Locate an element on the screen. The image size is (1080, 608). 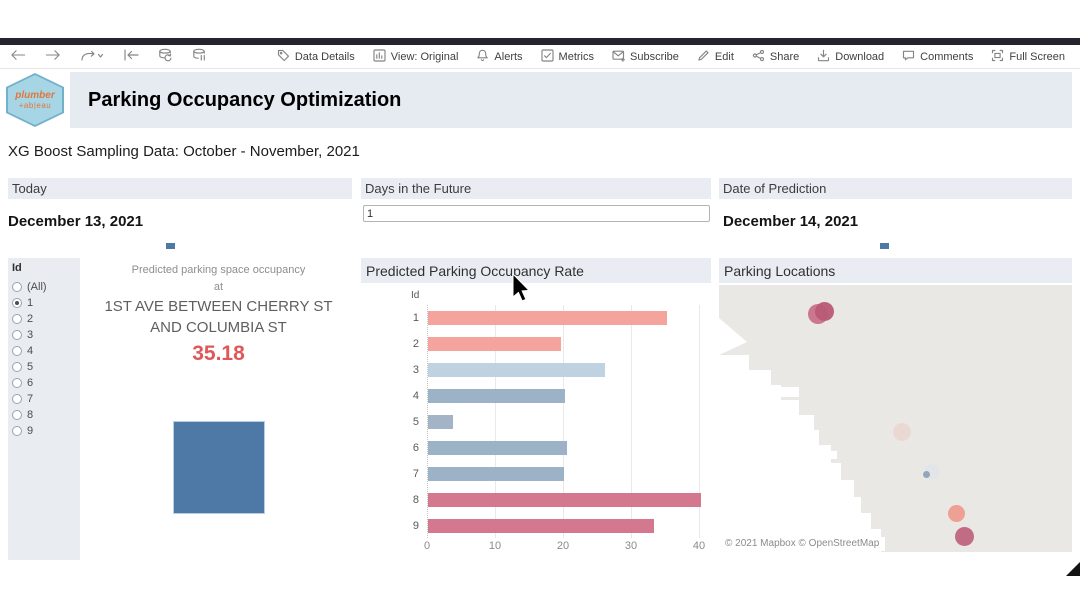
days-future-panel-header: Days in the Future is located at coordinates (536, 188).